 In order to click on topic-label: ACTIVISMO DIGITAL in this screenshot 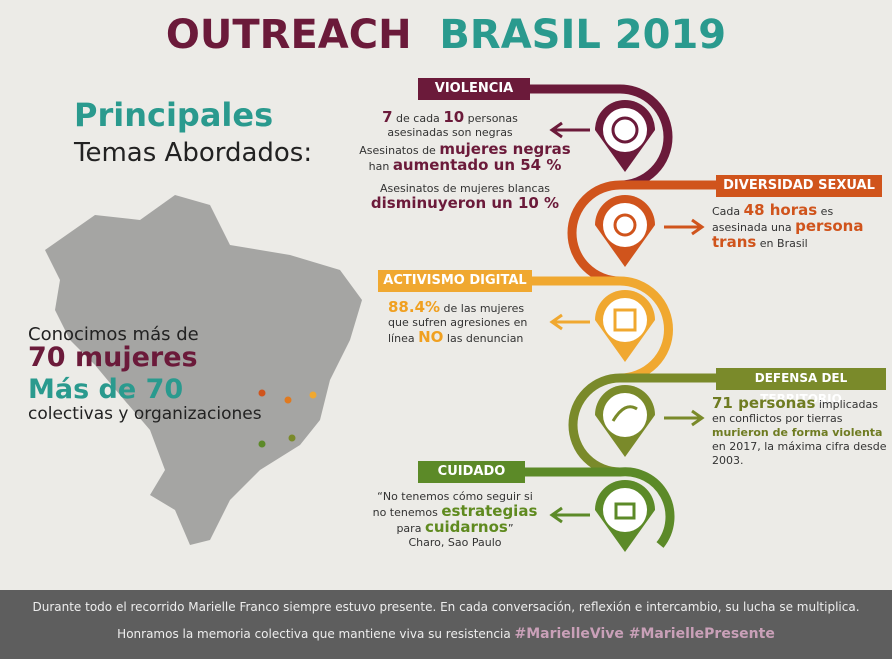, I will do `click(455, 280)`.